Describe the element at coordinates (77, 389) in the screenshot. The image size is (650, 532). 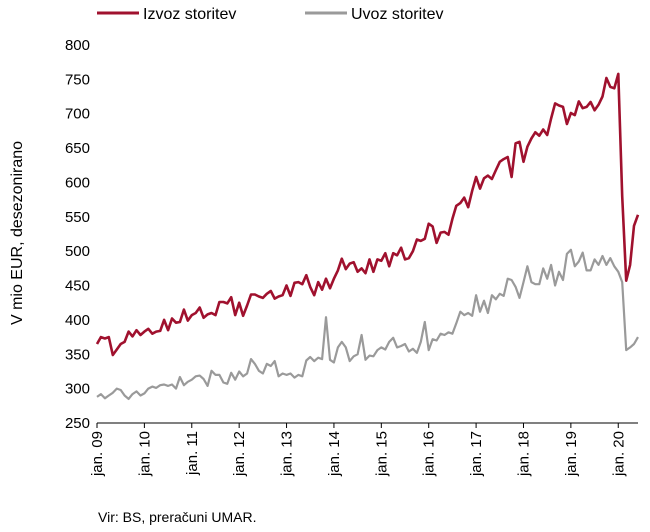
I see `y-tick-label: 300` at that location.